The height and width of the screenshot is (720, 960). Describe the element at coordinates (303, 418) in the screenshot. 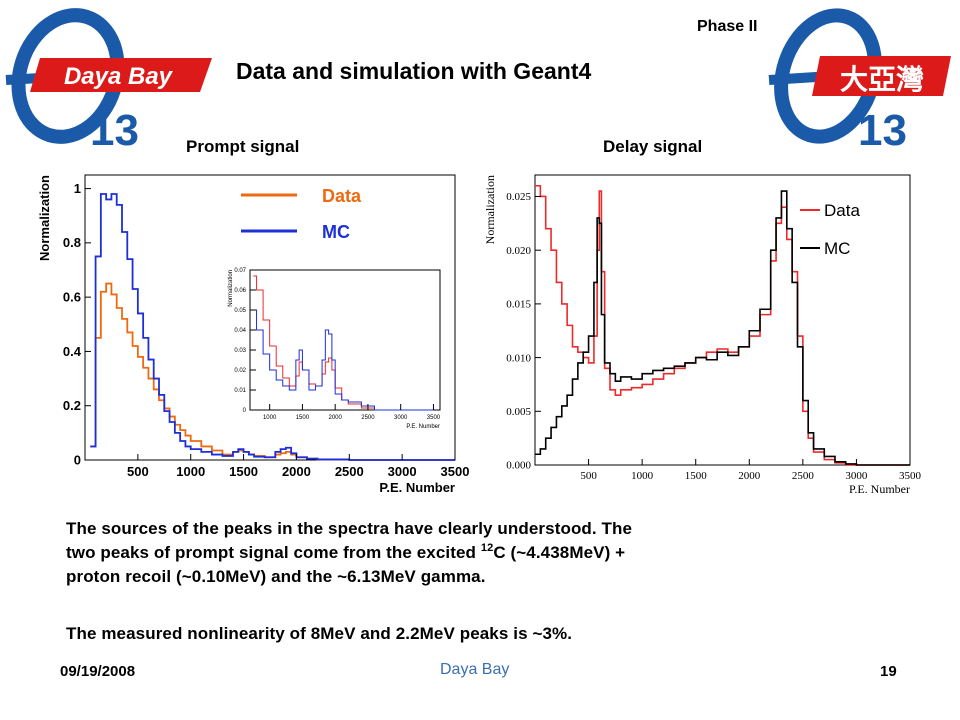

I see `prompt-inset-xtick-label: 1500` at that location.